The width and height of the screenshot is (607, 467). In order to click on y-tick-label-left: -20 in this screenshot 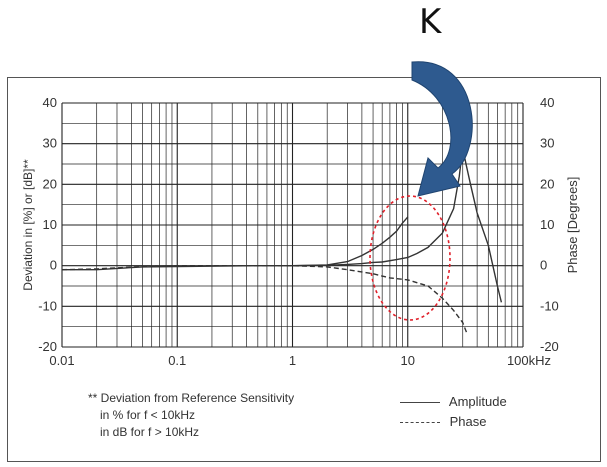, I will do `click(47, 346)`.